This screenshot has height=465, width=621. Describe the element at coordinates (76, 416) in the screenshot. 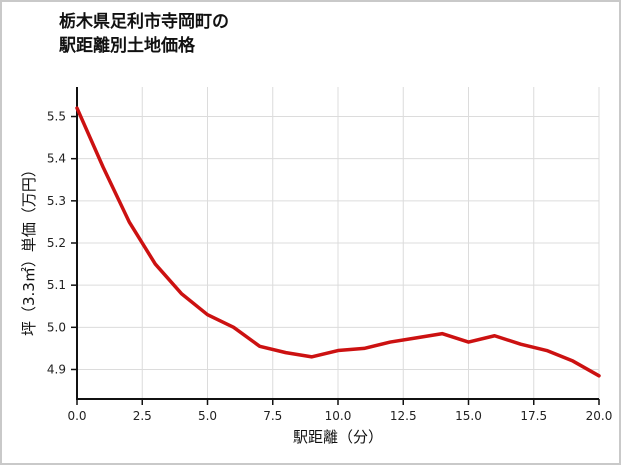

I see `x-tick-label: 0.0` at that location.